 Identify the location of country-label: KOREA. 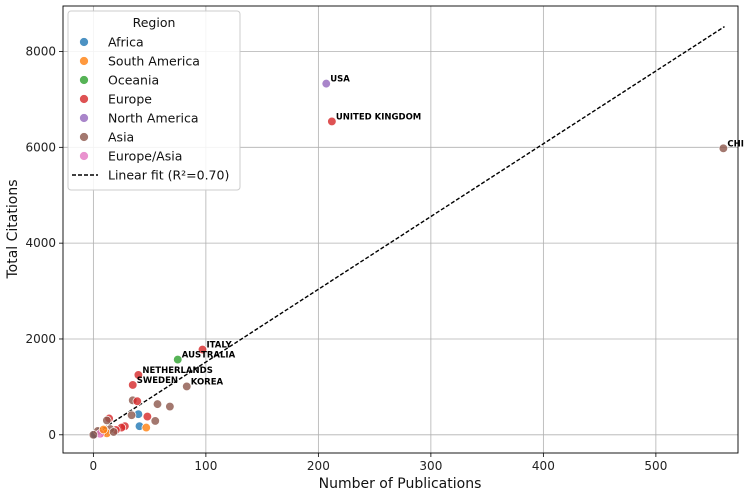
(207, 382).